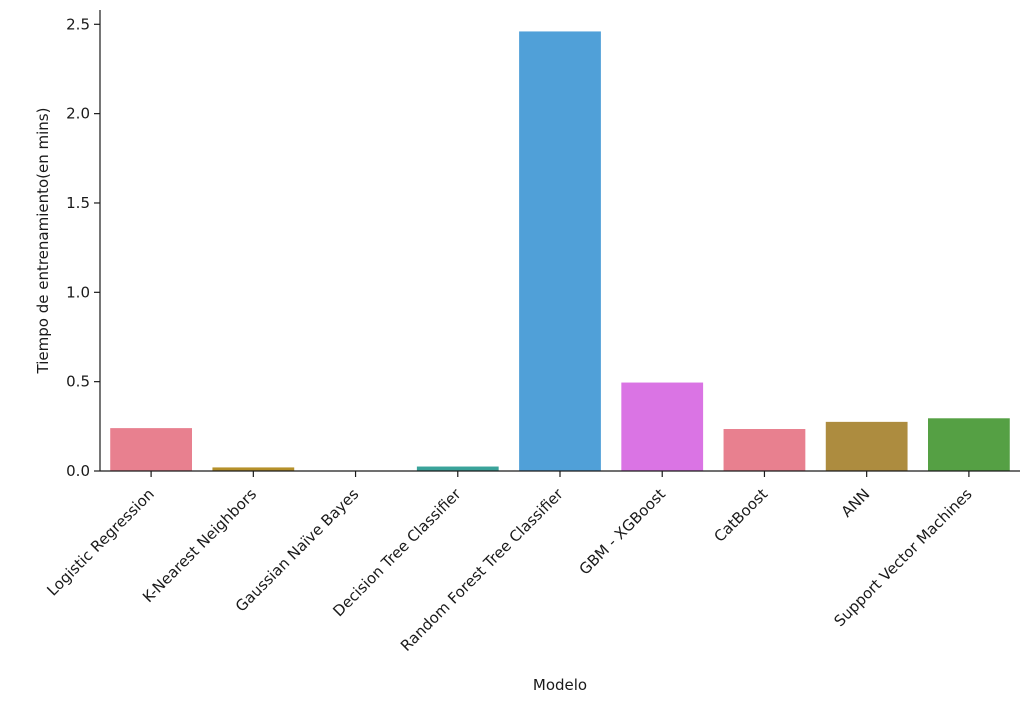 The height and width of the screenshot is (705, 1024). Describe the element at coordinates (856, 503) in the screenshot. I see `x-tick-label: ANN` at that location.